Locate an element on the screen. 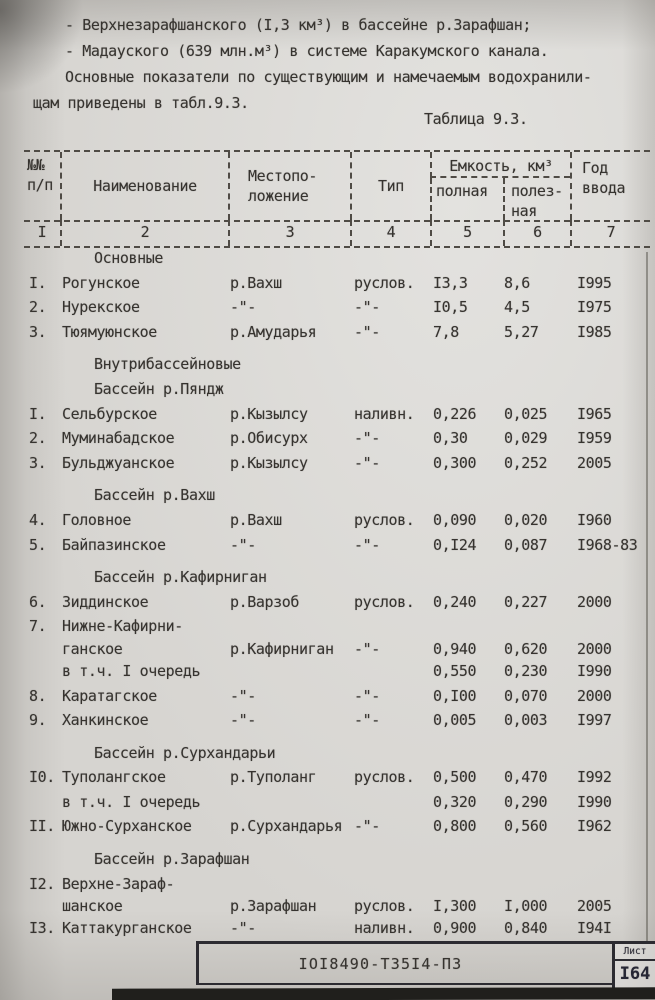  cell-name: Сельбурское is located at coordinates (109, 413).